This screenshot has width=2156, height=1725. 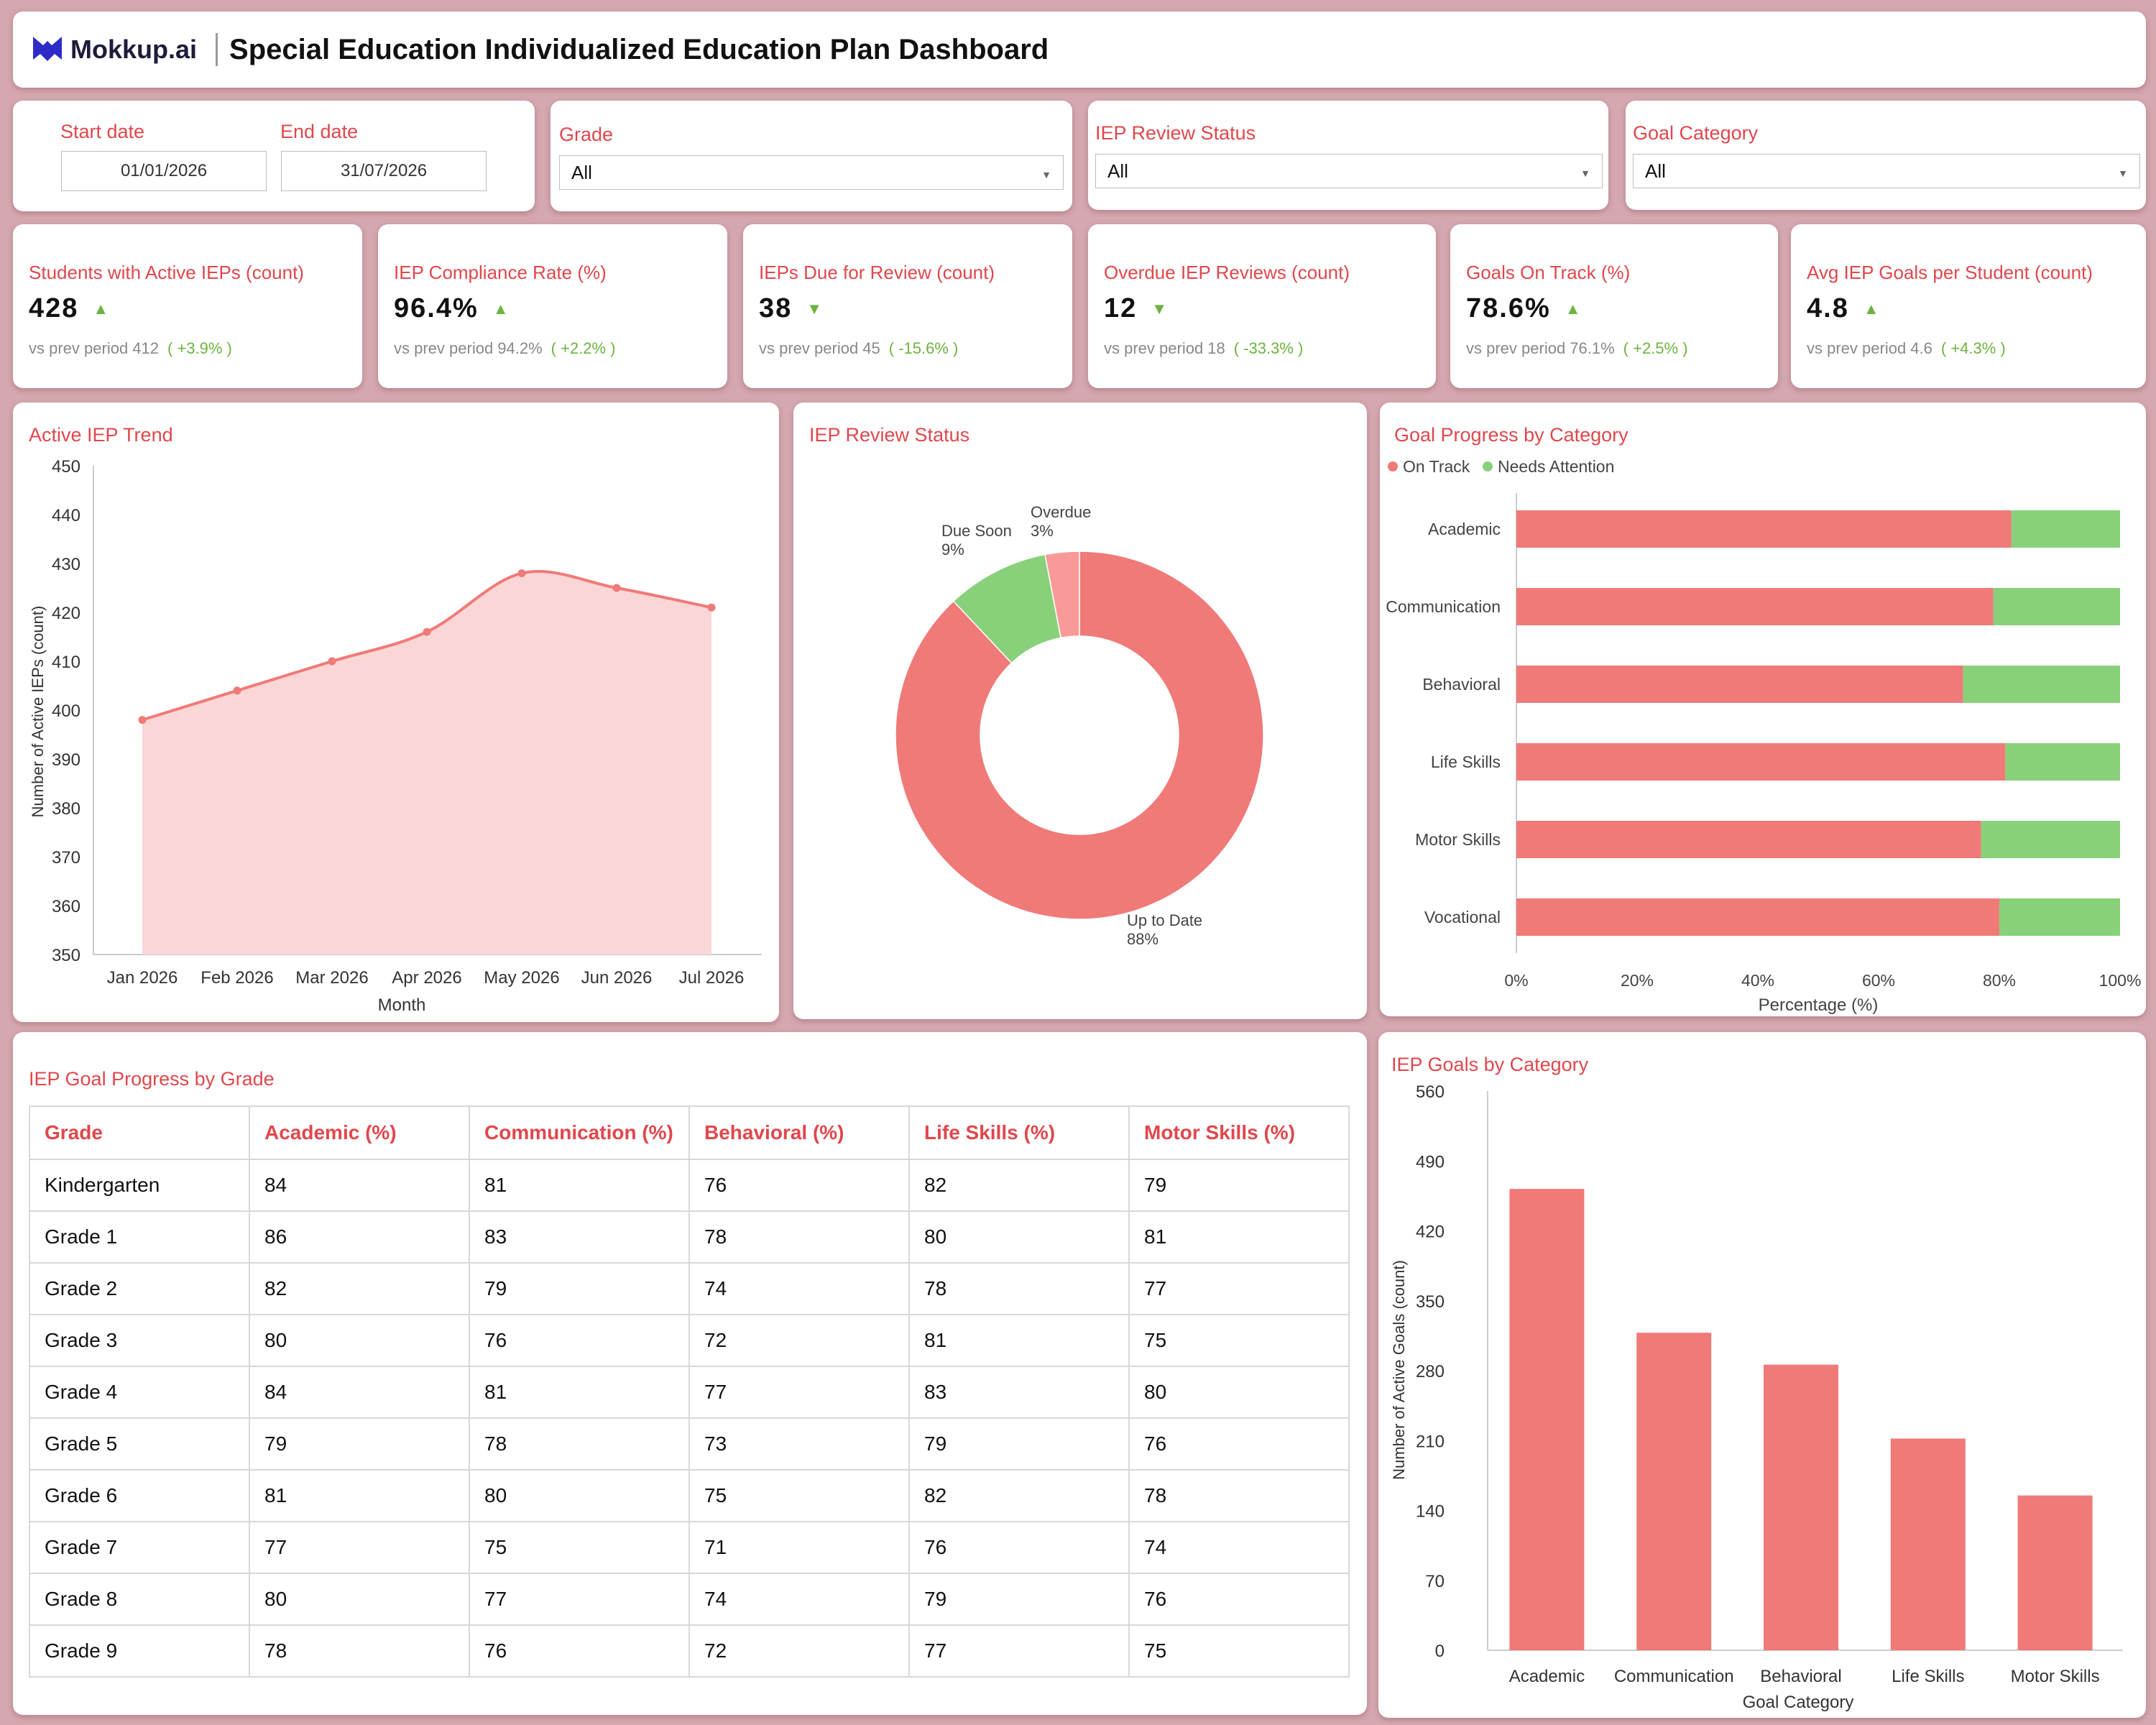 I want to click on y-tick-label: 350, so click(x=66, y=955).